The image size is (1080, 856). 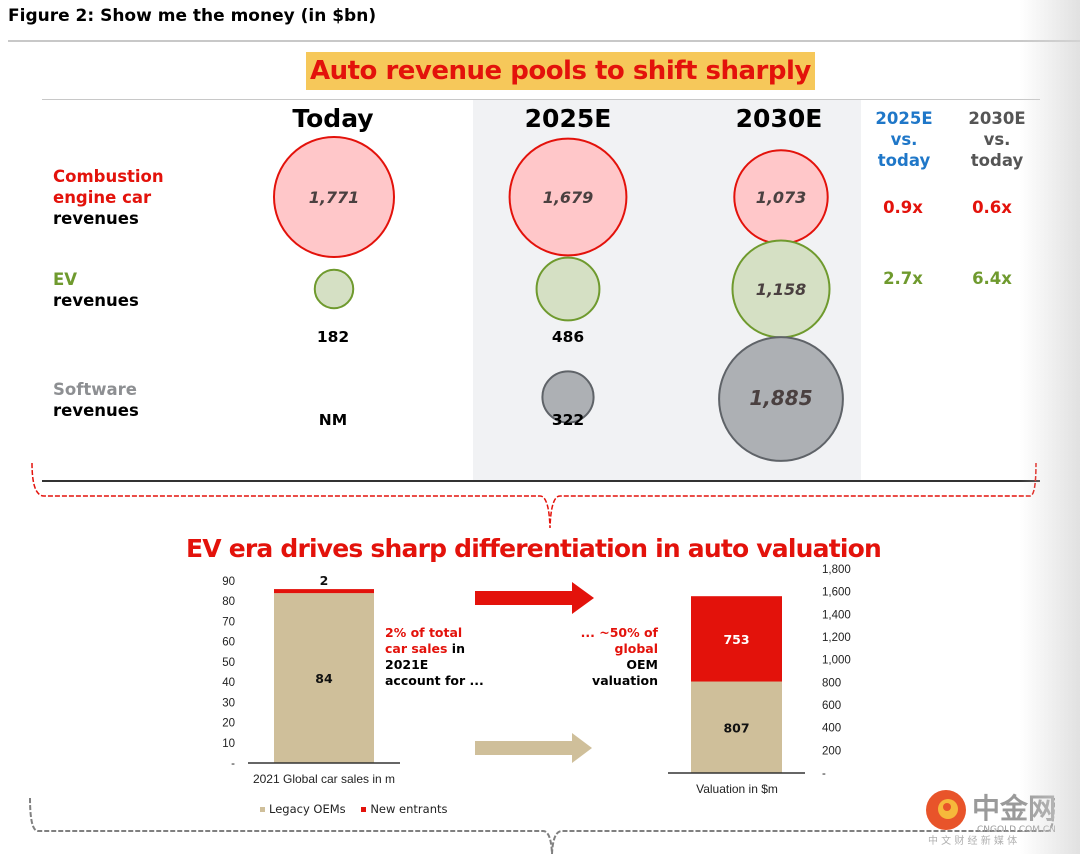 What do you see at coordinates (333, 337) in the screenshot?
I see `ev-value-today: 182` at bounding box center [333, 337].